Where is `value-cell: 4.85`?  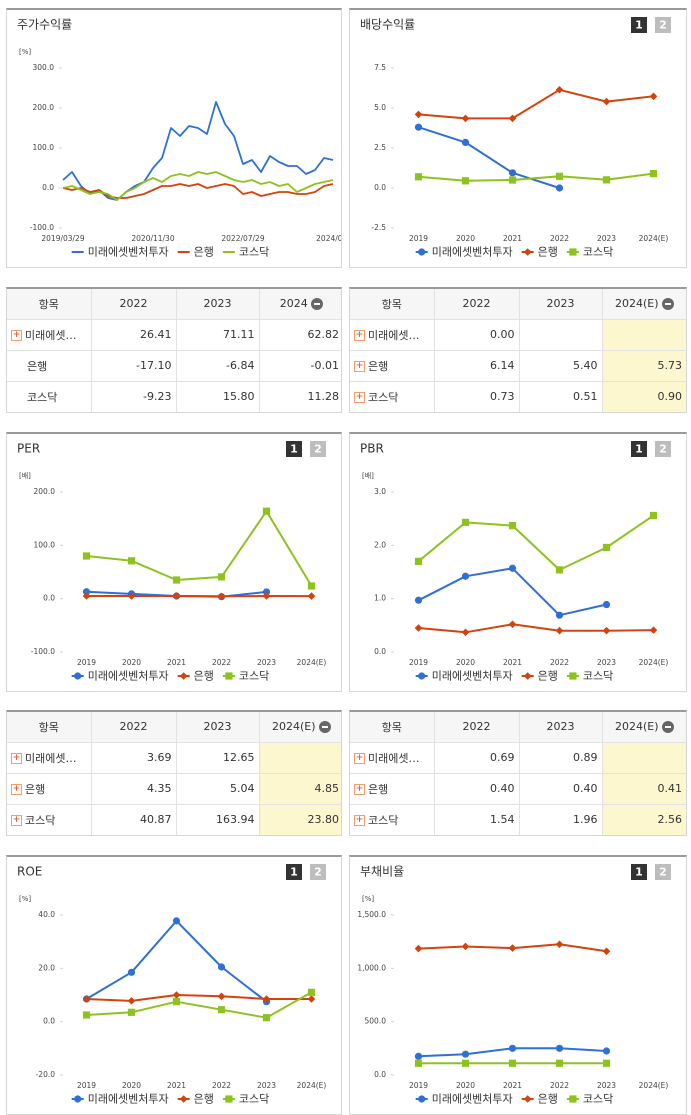 value-cell: 4.85 is located at coordinates (299, 789).